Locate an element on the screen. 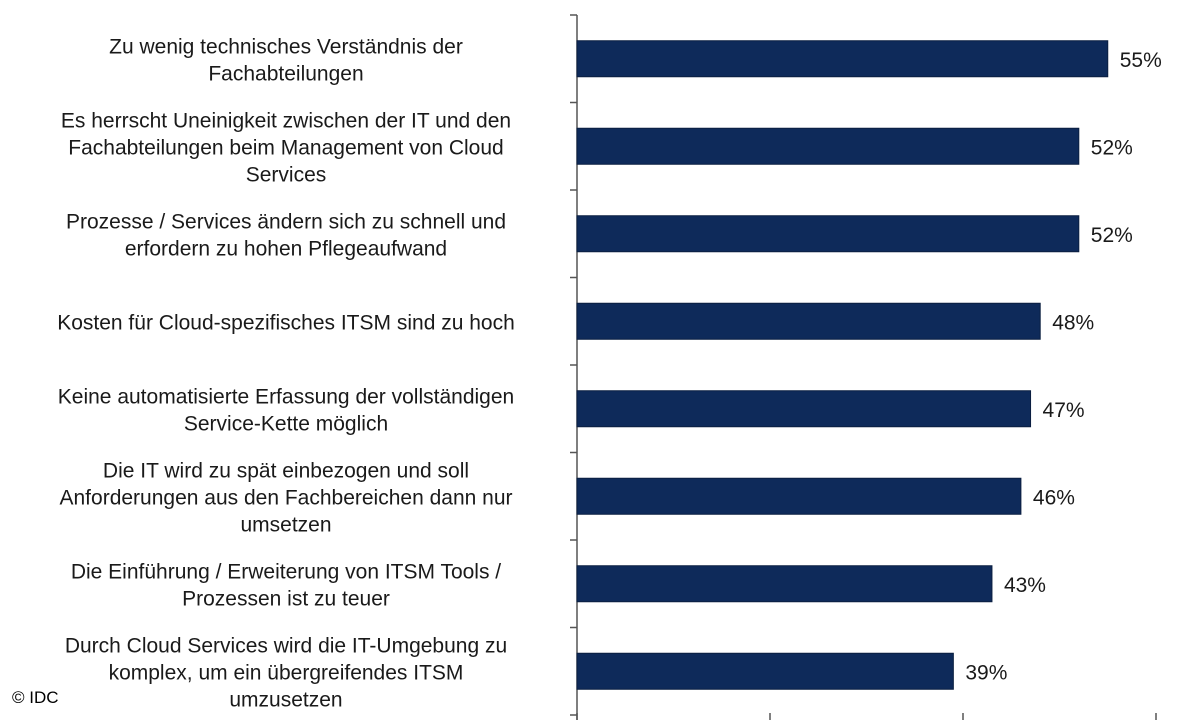  category-label-line: Services is located at coordinates (286, 174).